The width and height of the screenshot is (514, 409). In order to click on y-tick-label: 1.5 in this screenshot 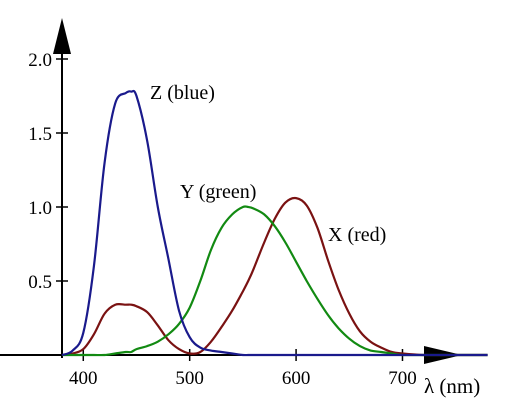, I will do `click(40, 134)`.